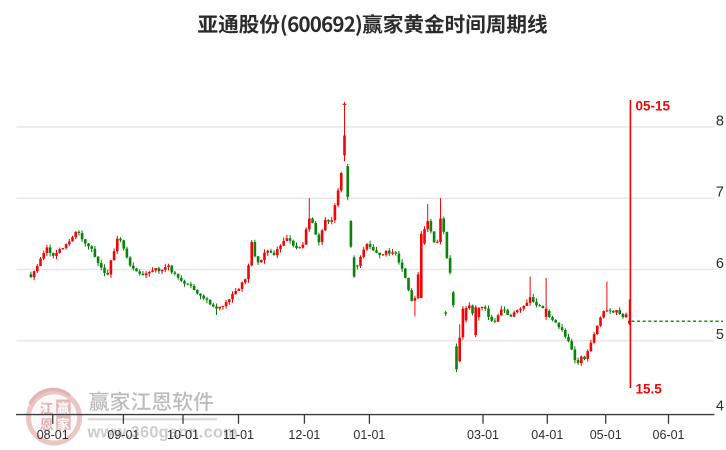 The height and width of the screenshot is (450, 726). I want to click on svg-text: 11-01, so click(238, 435).